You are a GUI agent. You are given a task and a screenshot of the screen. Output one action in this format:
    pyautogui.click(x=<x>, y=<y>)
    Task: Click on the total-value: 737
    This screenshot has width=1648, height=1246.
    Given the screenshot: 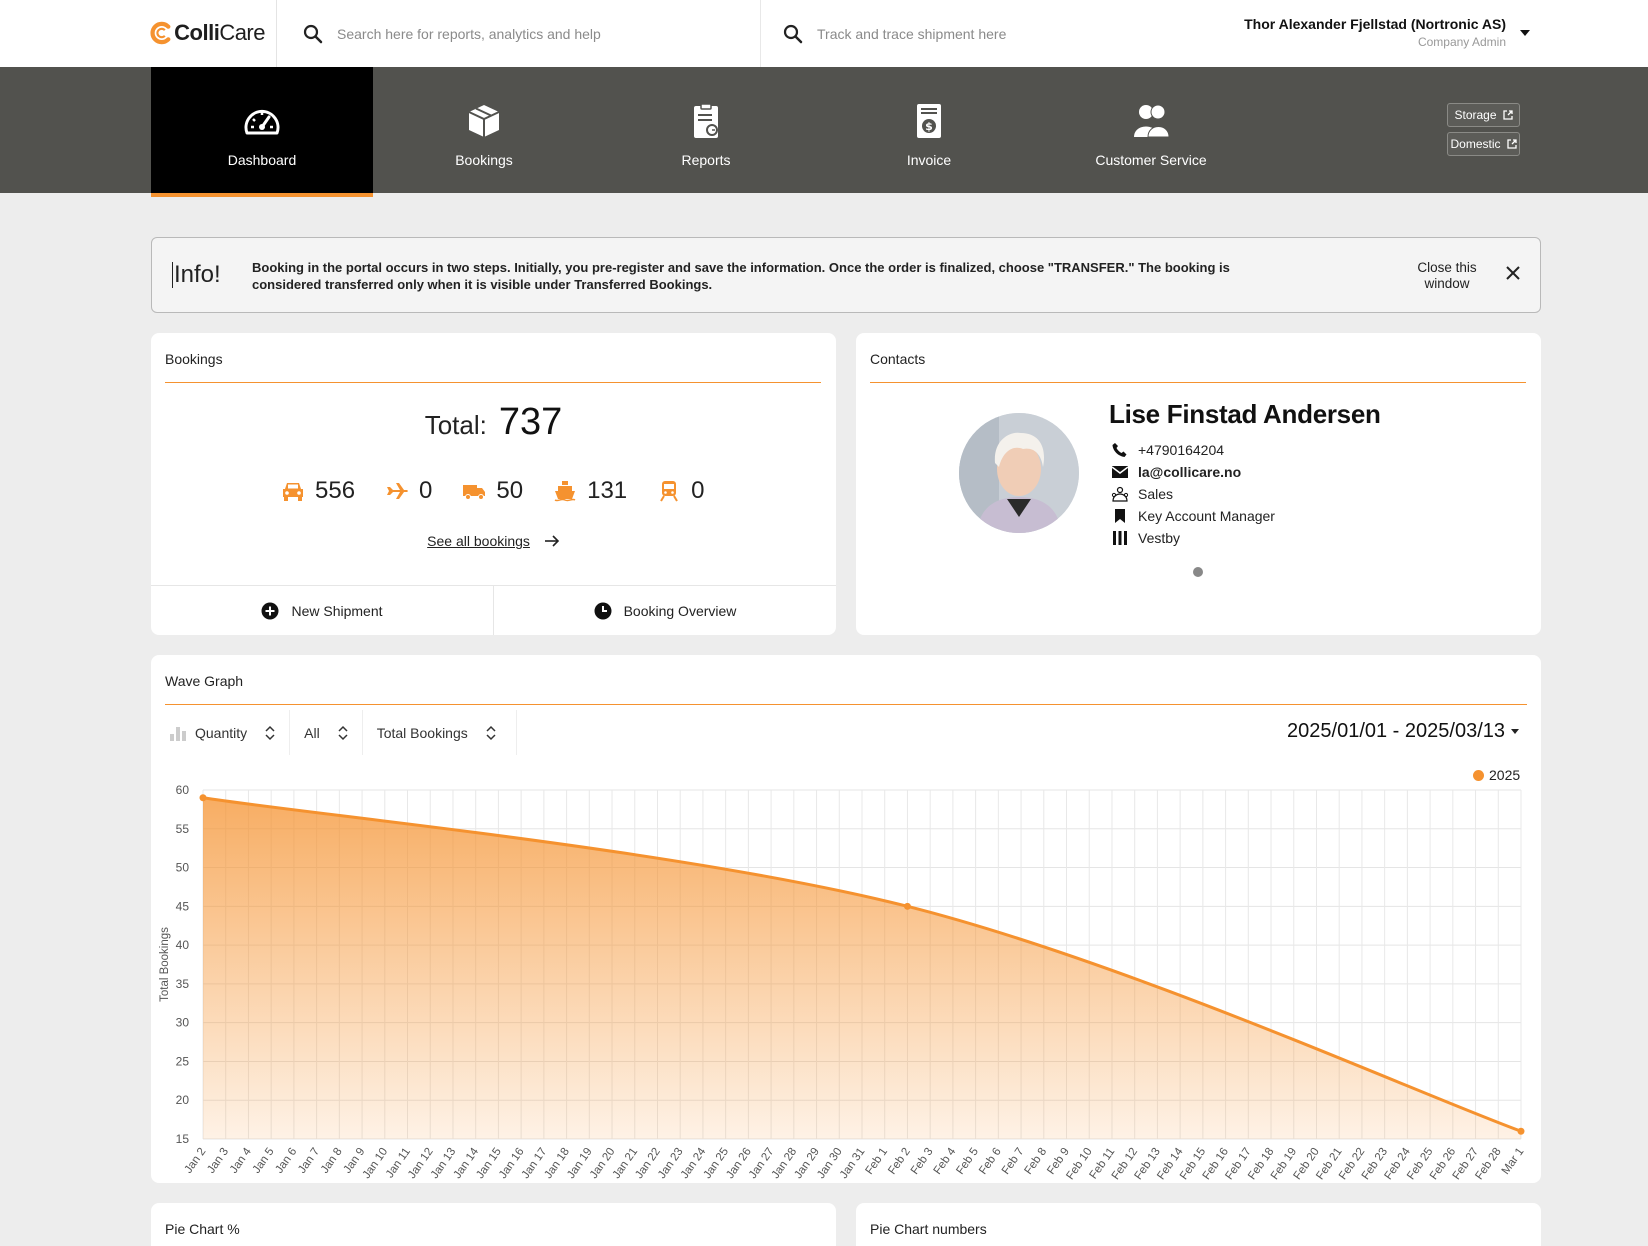 What is the action you would take?
    pyautogui.click(x=530, y=422)
    